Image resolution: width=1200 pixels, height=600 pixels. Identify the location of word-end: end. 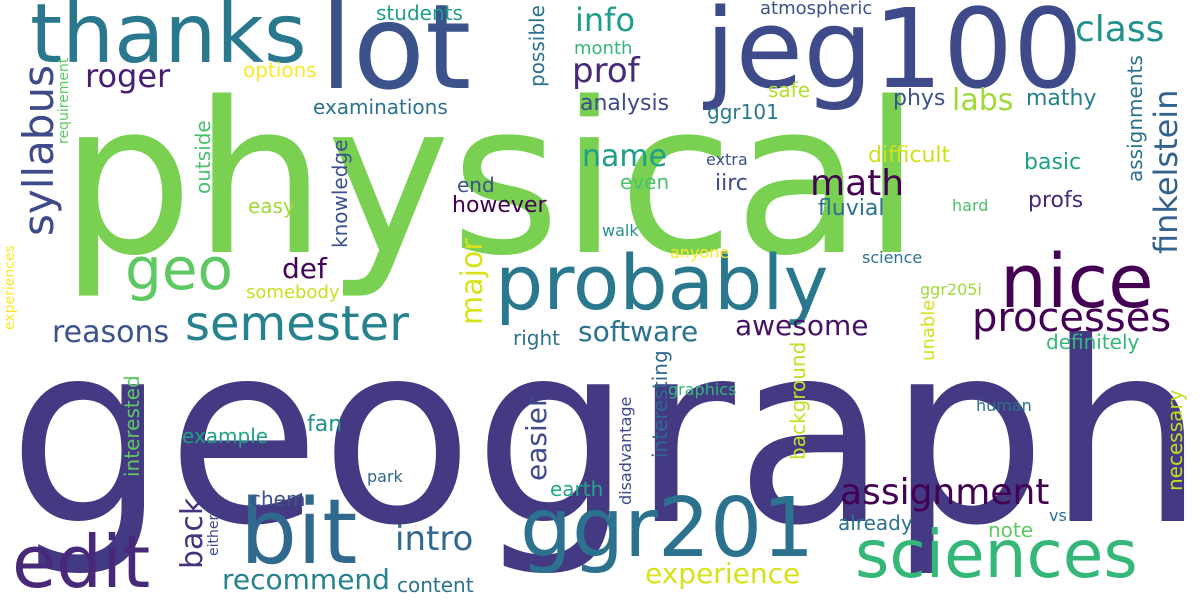
(476, 185).